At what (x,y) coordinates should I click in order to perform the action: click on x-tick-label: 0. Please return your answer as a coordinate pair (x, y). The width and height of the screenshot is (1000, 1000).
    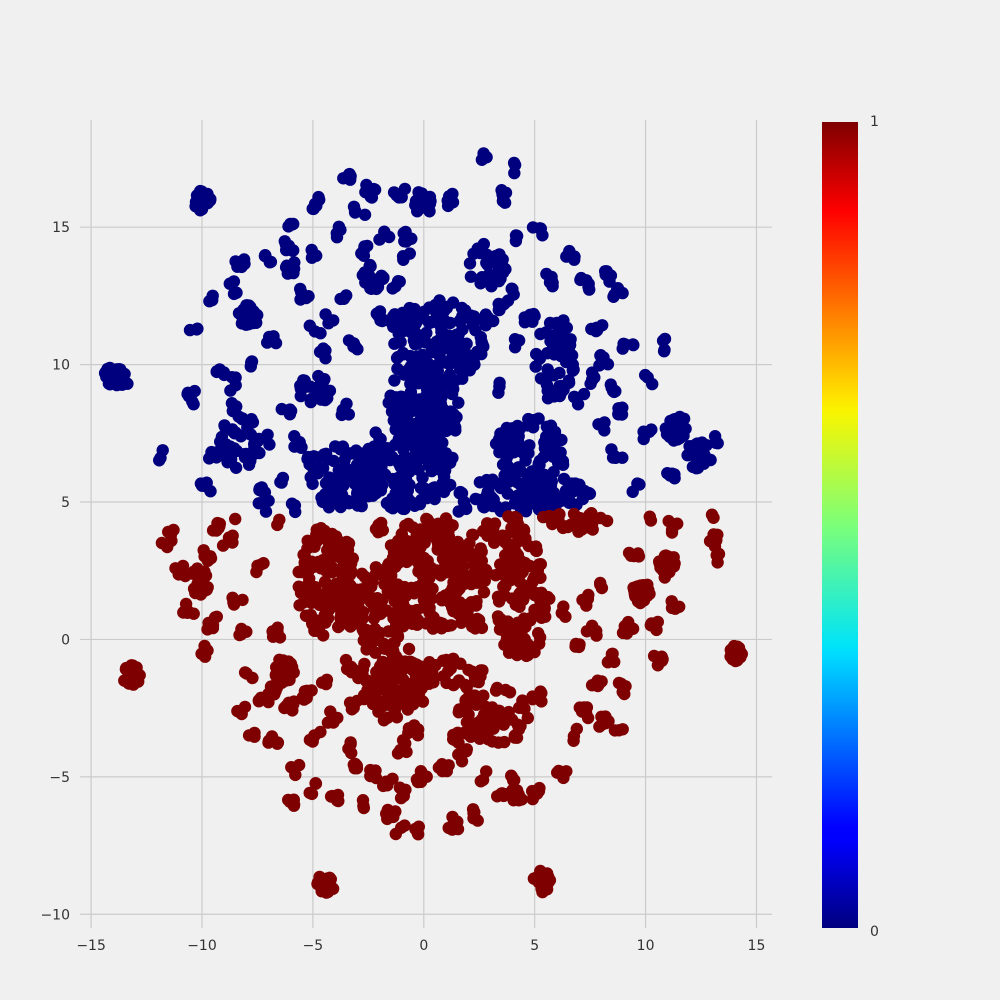
    Looking at the image, I should click on (423, 946).